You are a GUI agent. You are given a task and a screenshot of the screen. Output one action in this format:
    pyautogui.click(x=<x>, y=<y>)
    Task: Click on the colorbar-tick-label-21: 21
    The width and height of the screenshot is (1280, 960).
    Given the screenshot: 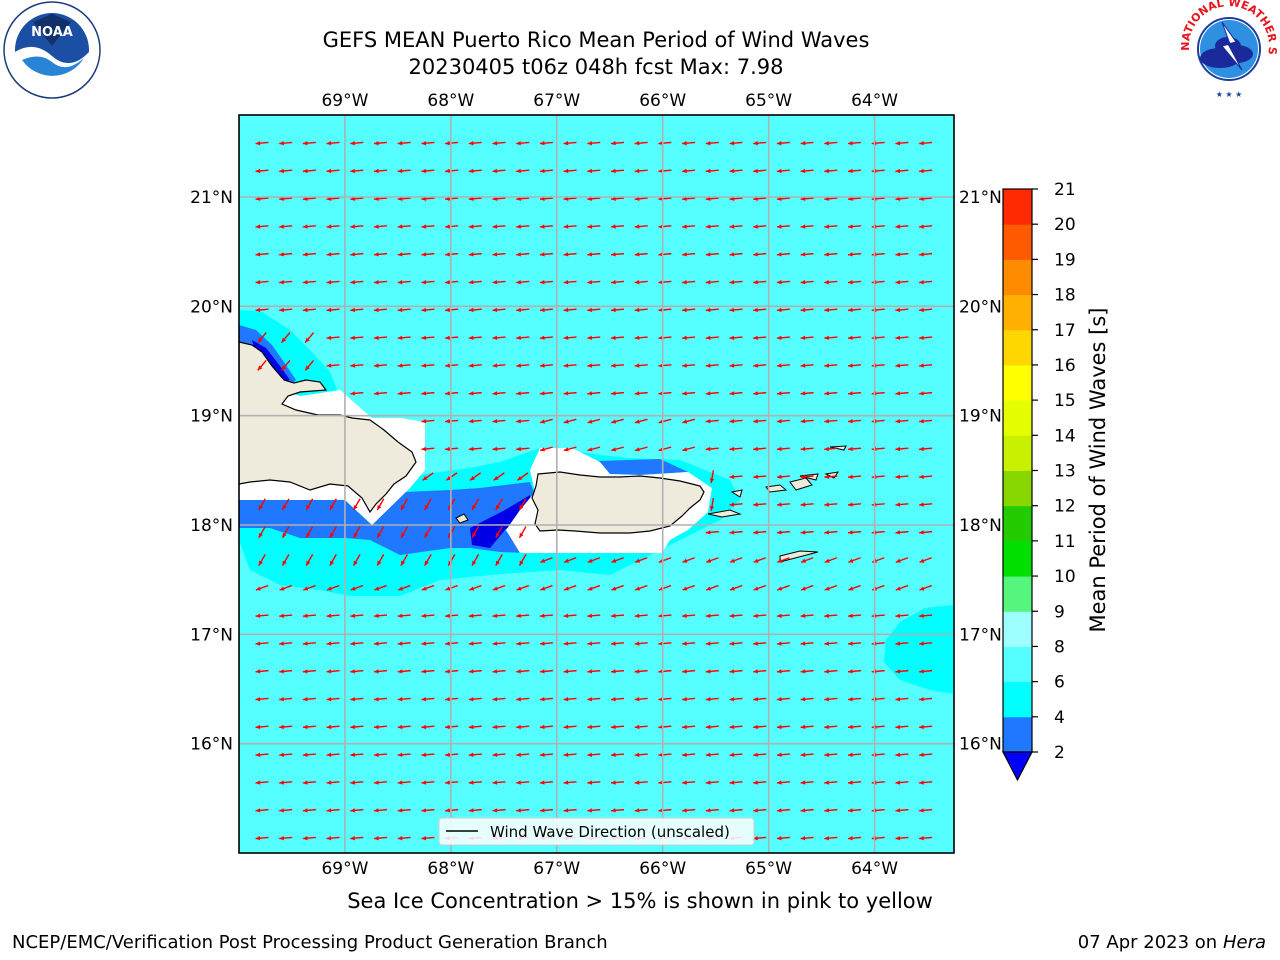 What is the action you would take?
    pyautogui.click(x=1065, y=190)
    